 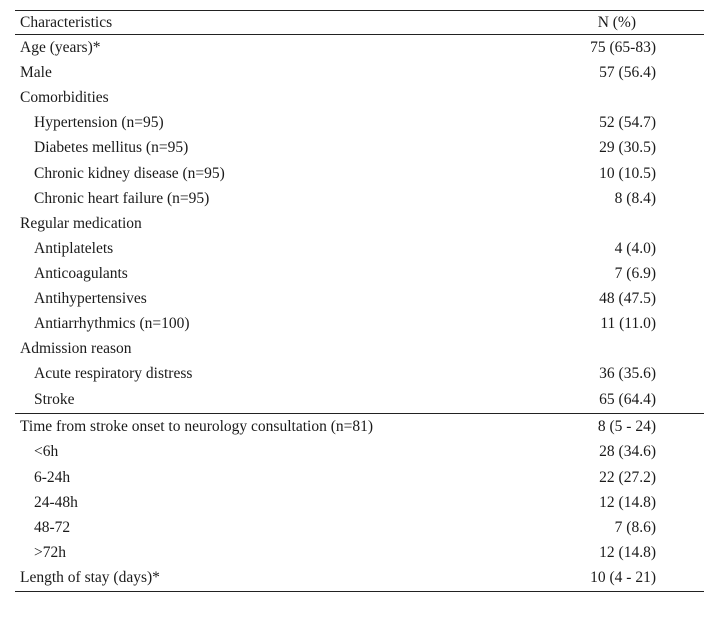 What do you see at coordinates (627, 73) in the screenshot?
I see `row-value: 57 (56.4)` at bounding box center [627, 73].